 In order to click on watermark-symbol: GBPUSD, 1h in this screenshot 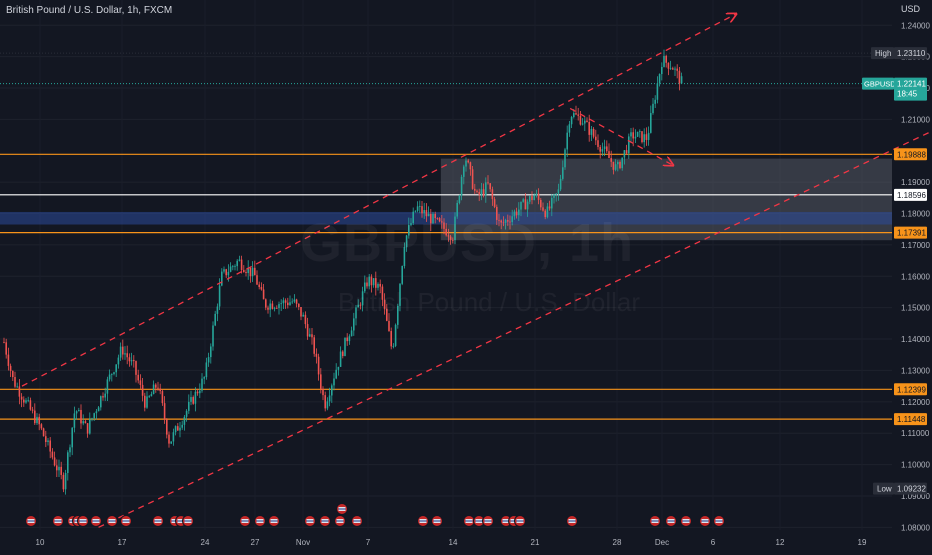, I will do `click(467, 243)`.